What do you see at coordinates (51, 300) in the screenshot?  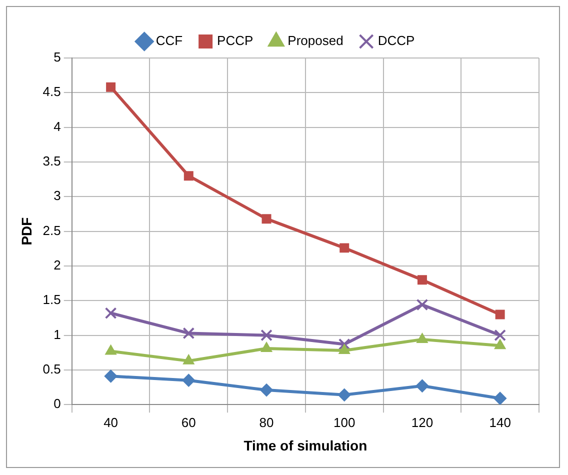 I see `y-tick-label: 1.5` at bounding box center [51, 300].